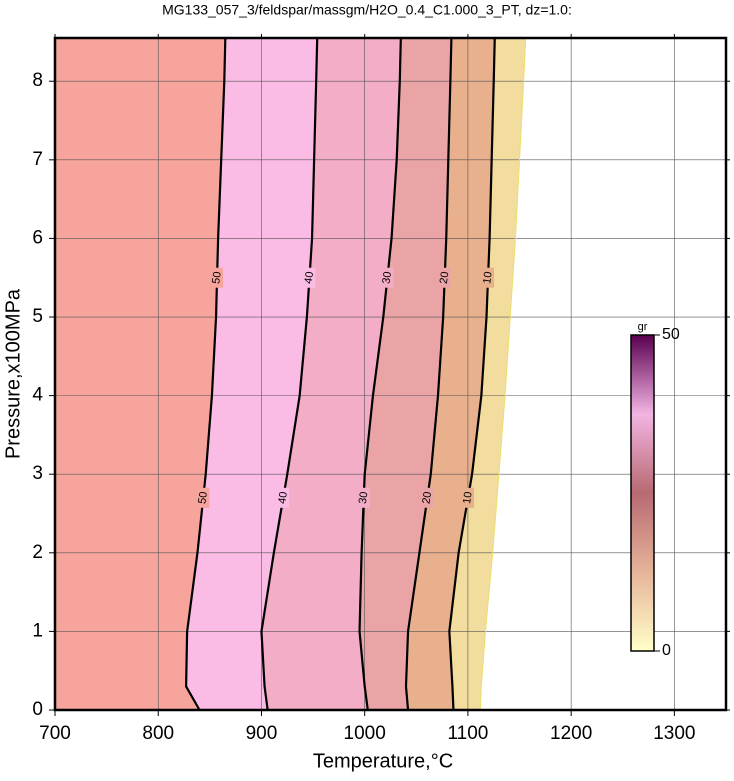  What do you see at coordinates (37, 395) in the screenshot?
I see `y-tick-label: 4` at bounding box center [37, 395].